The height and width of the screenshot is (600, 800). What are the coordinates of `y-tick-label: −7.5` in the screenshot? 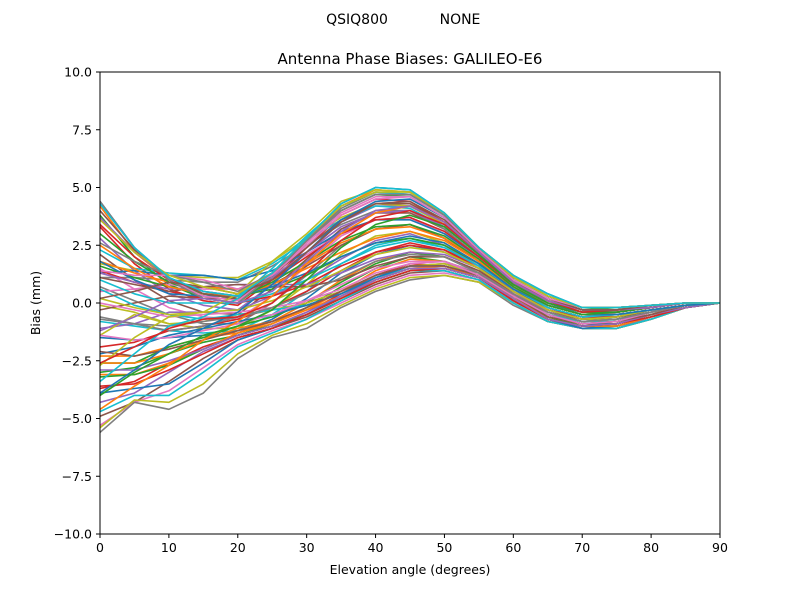 It's located at (77, 476).